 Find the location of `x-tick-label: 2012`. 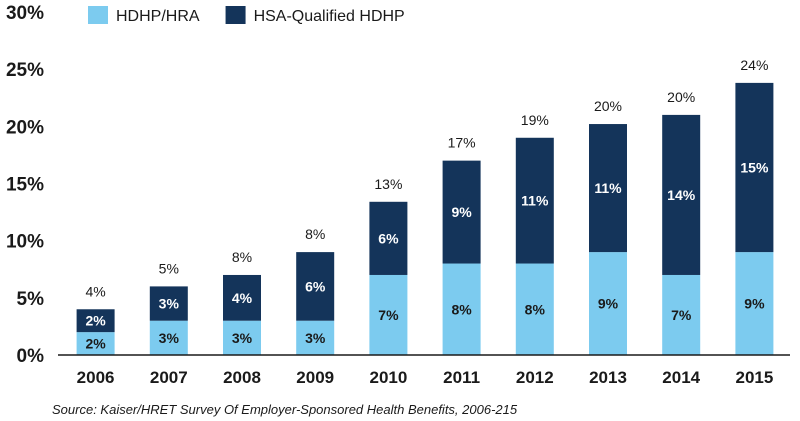

x-tick-label: 2012 is located at coordinates (535, 377).